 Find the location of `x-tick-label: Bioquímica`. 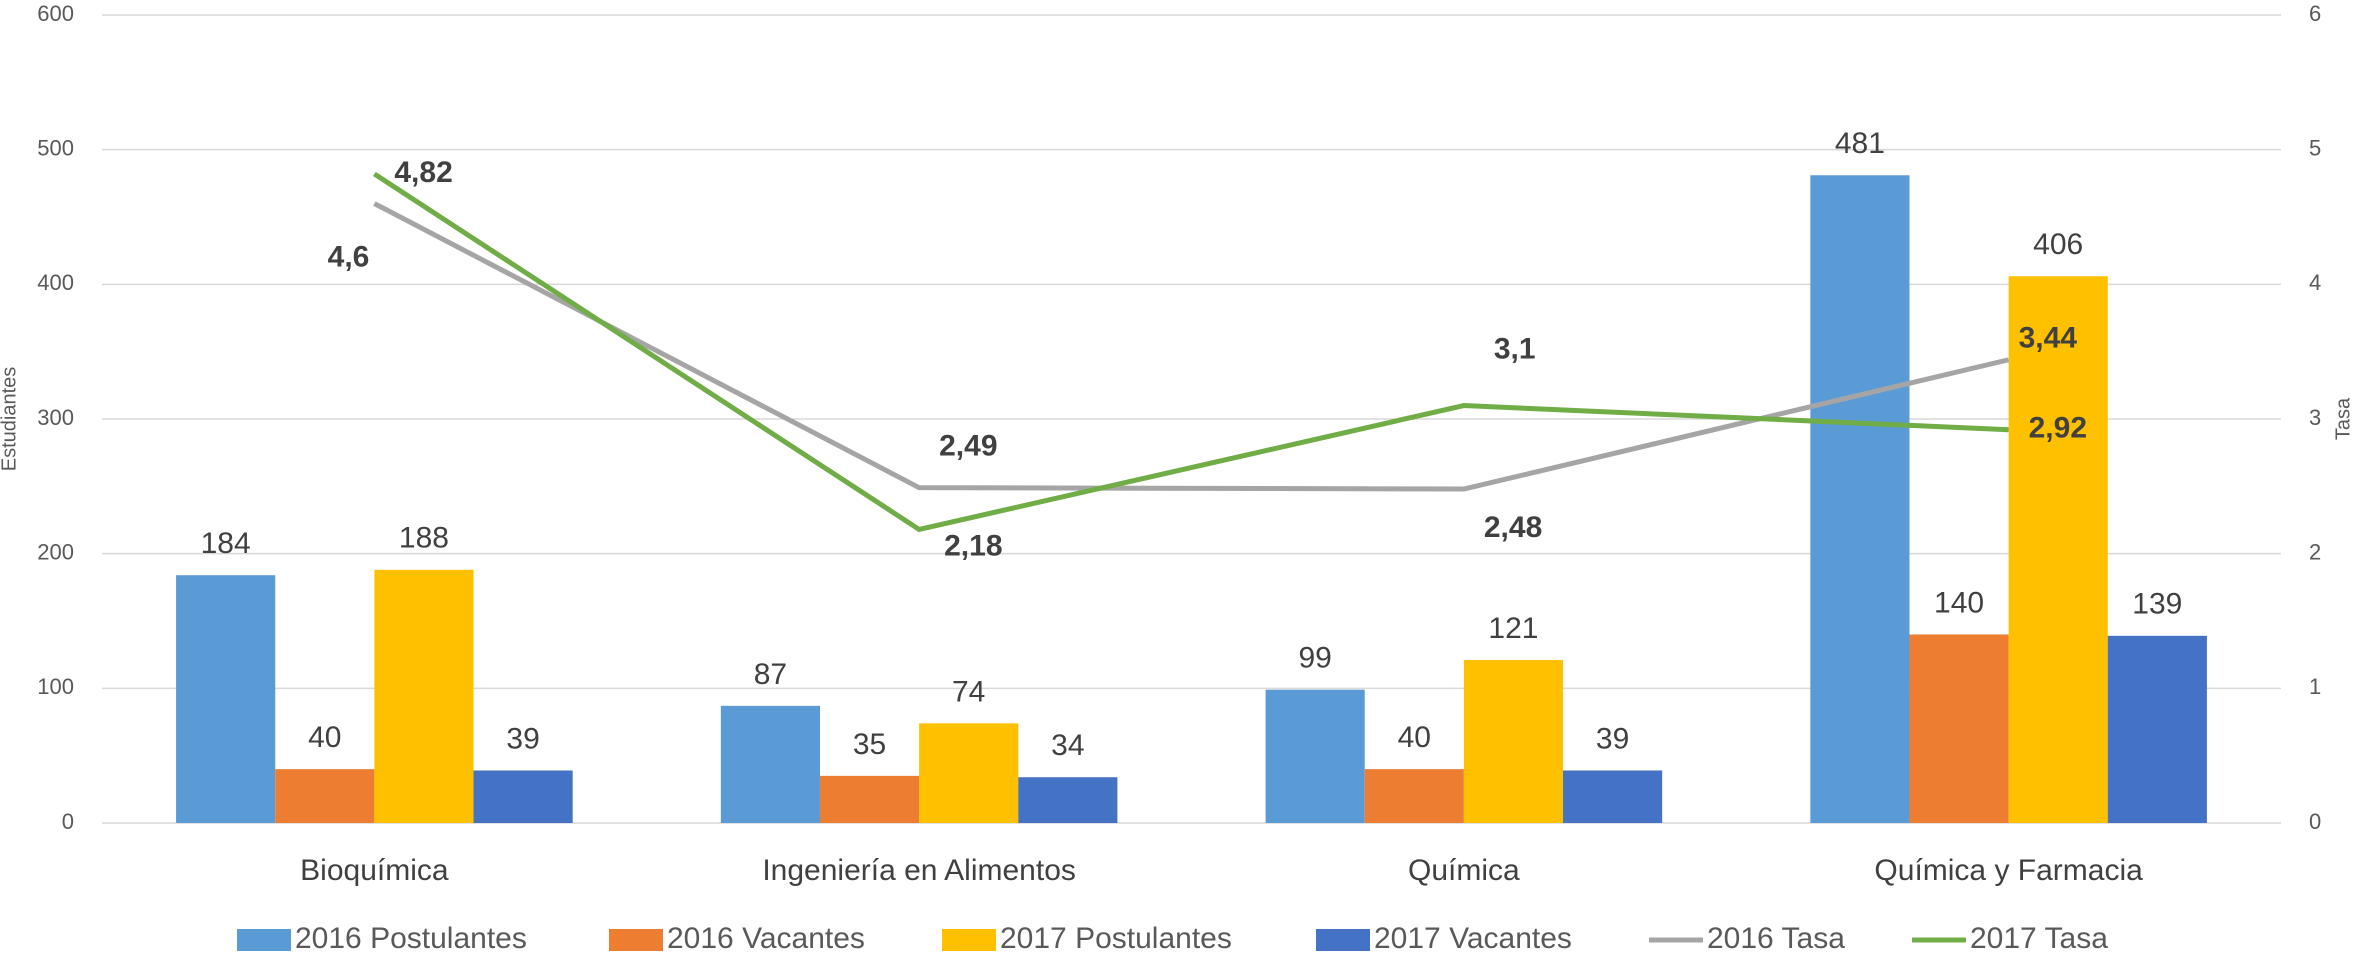

x-tick-label: Bioquímica is located at coordinates (374, 870).